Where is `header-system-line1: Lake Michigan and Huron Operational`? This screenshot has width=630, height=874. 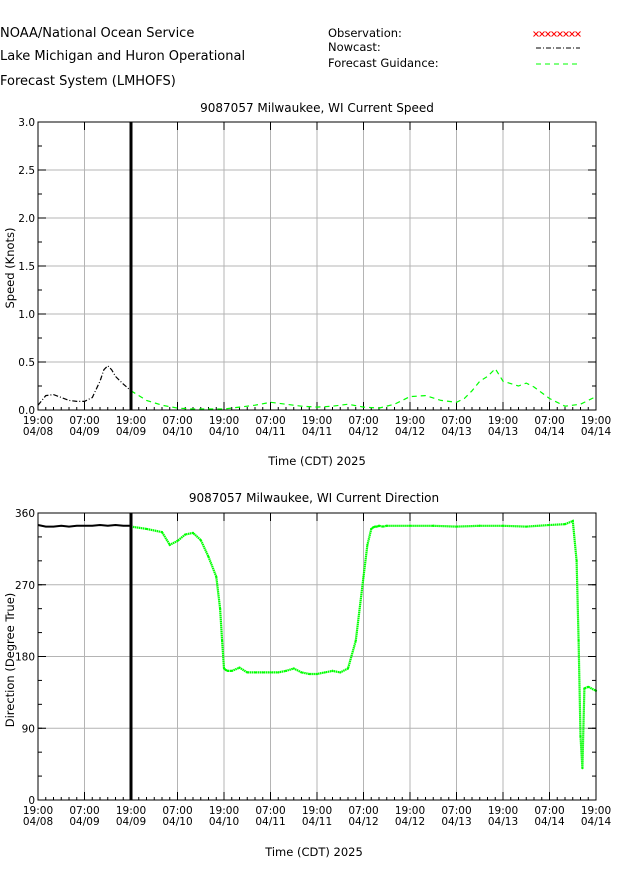 header-system-line1: Lake Michigan and Huron Operational is located at coordinates (122, 56).